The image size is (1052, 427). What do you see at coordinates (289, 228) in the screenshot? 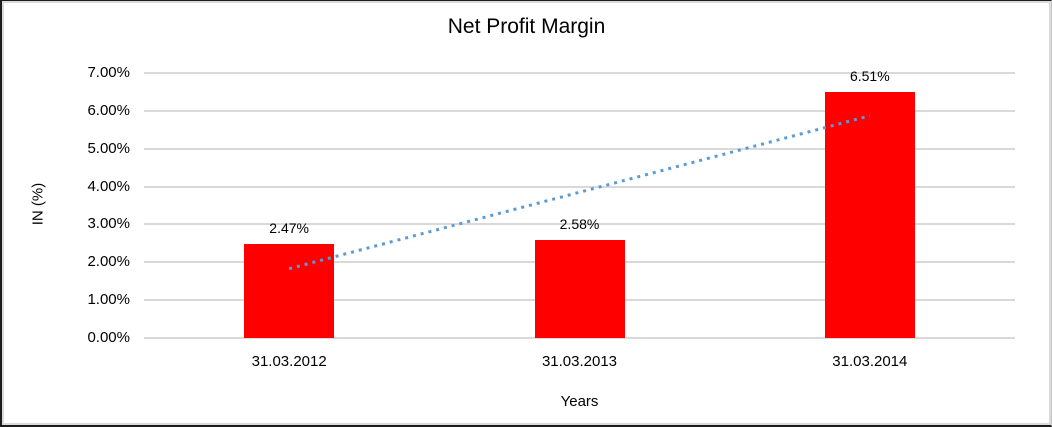
I see `bar-data-label: 2.47%` at bounding box center [289, 228].